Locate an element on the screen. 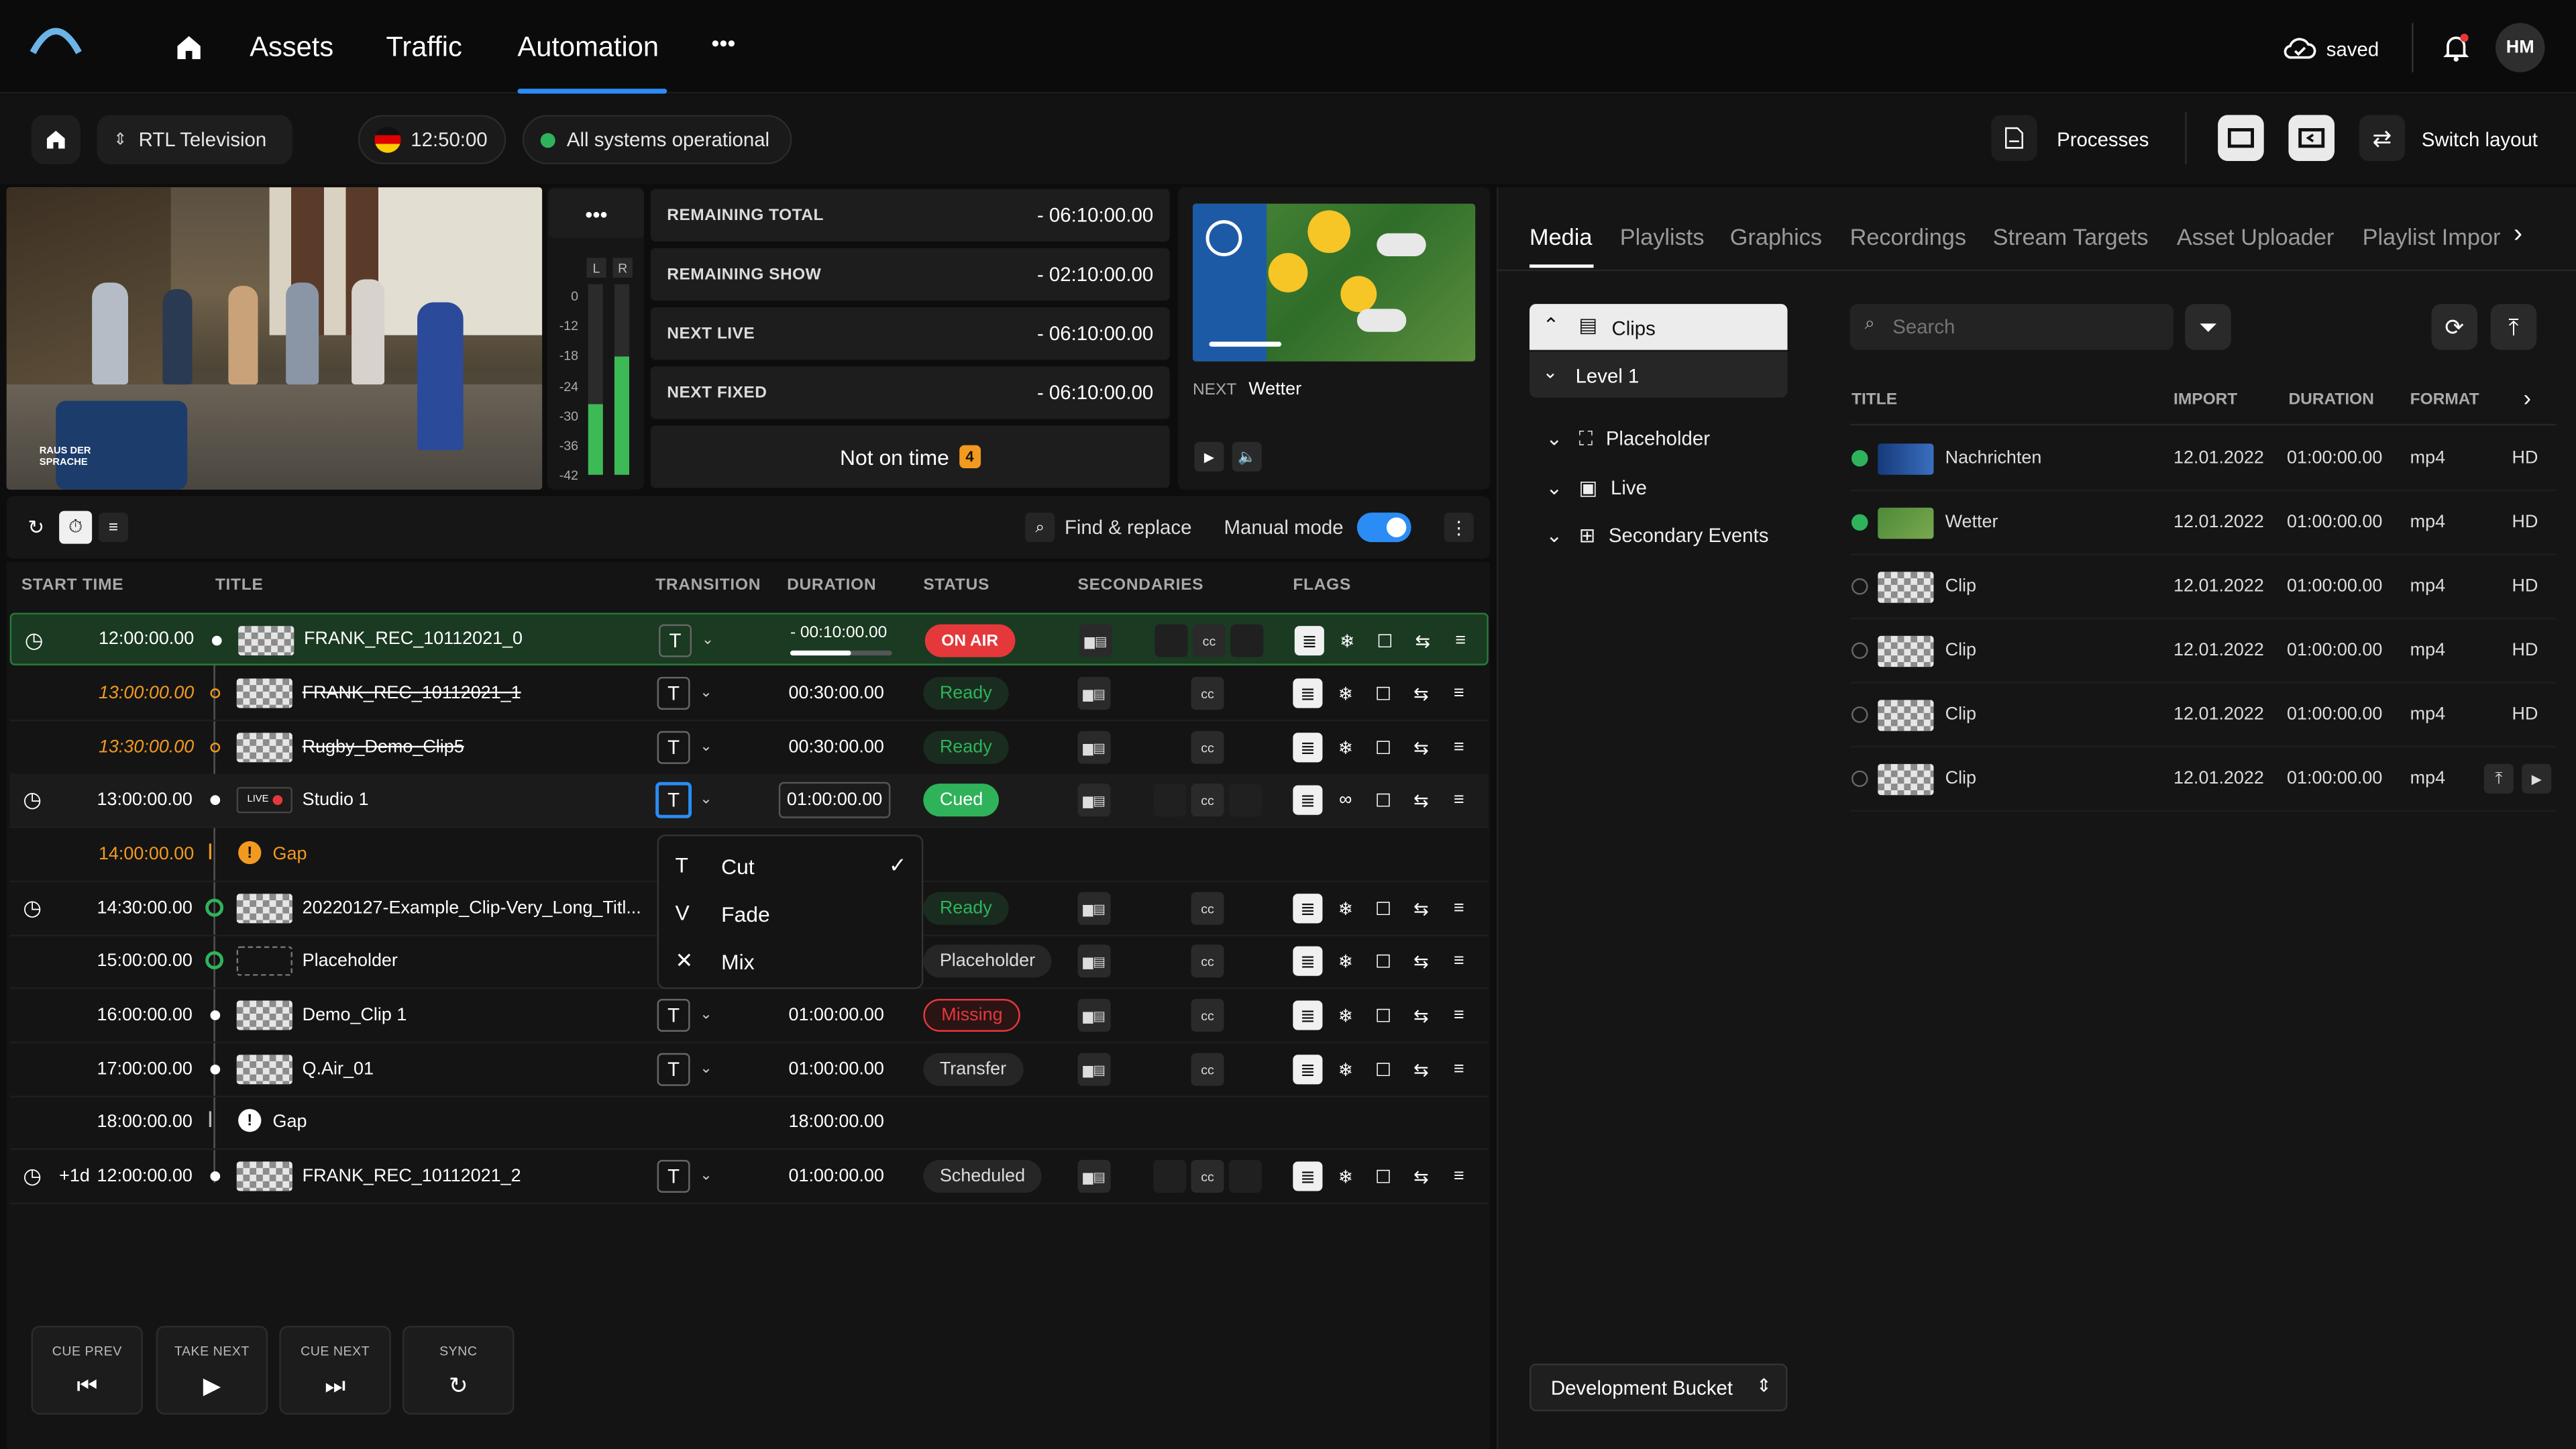 This screenshot has width=2576, height=1449. tab-stream-targets: Stream Targets is located at coordinates (2070, 236).